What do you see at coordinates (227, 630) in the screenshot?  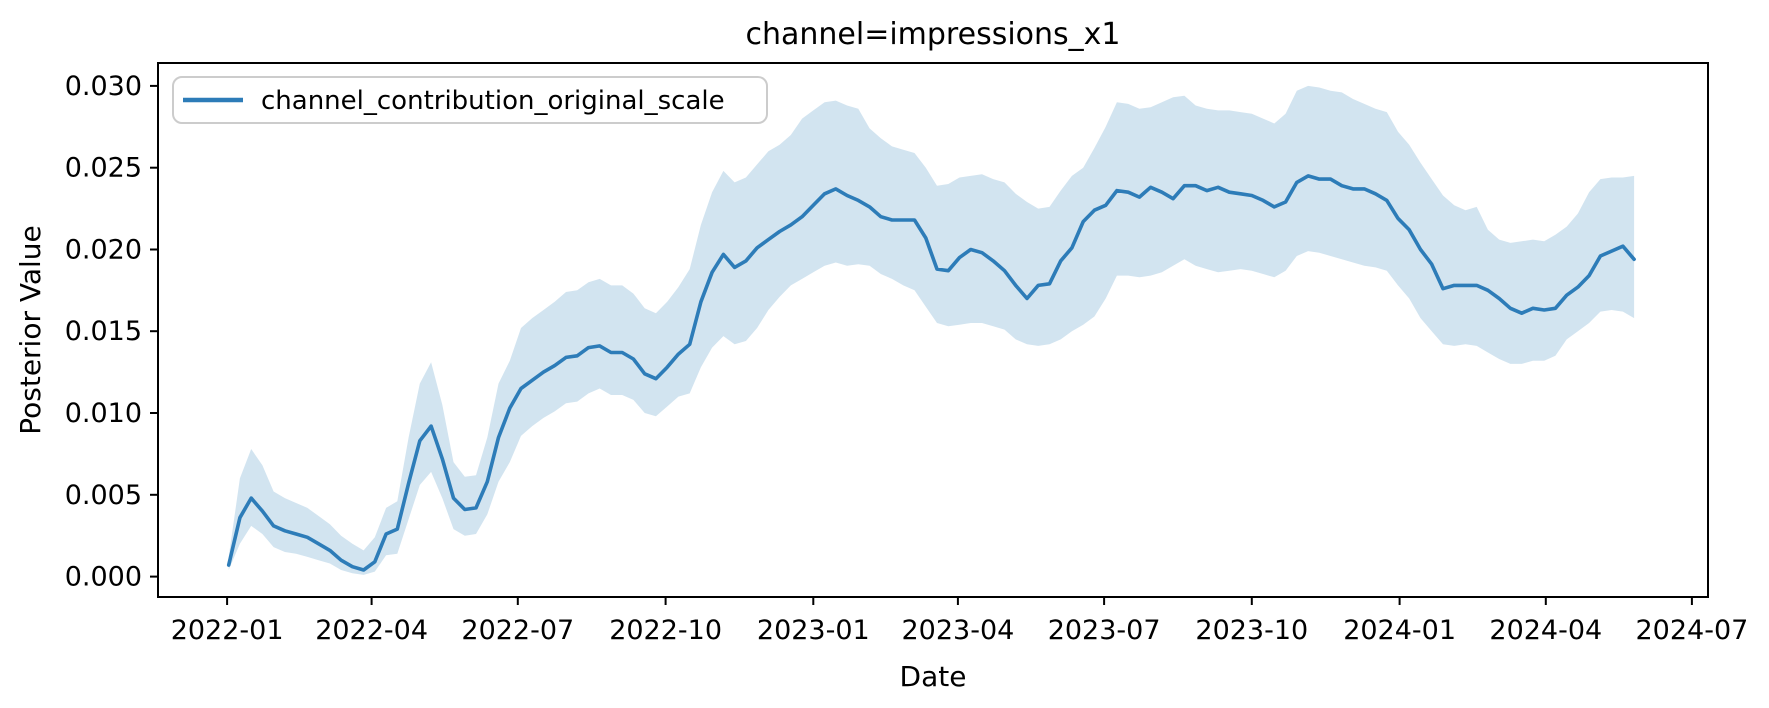 I see `x-tick-label: 2022-01` at bounding box center [227, 630].